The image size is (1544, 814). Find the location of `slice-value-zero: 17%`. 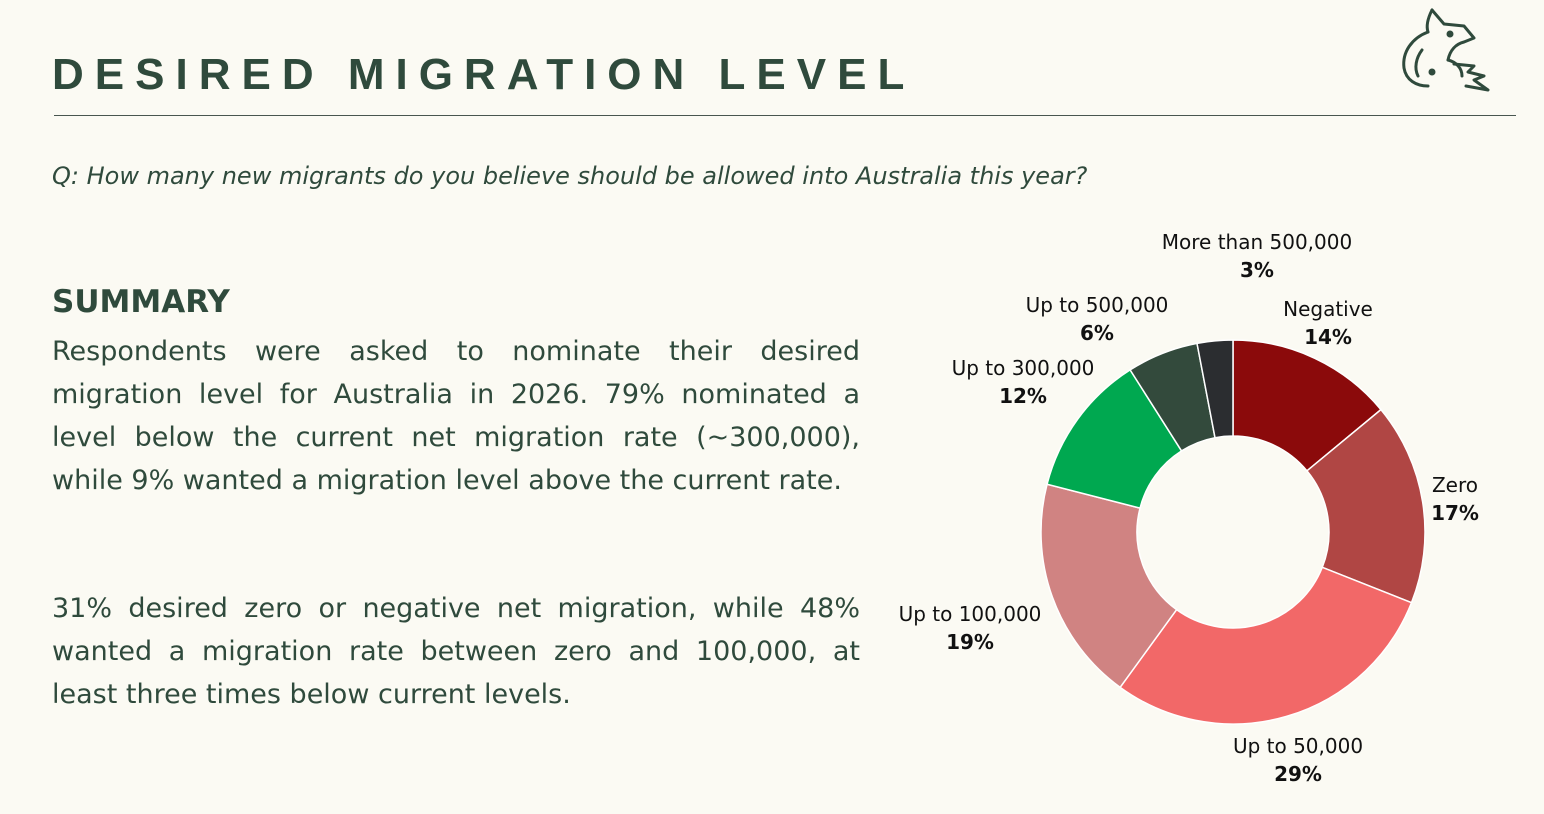

slice-value-zero: 17% is located at coordinates (1455, 513).